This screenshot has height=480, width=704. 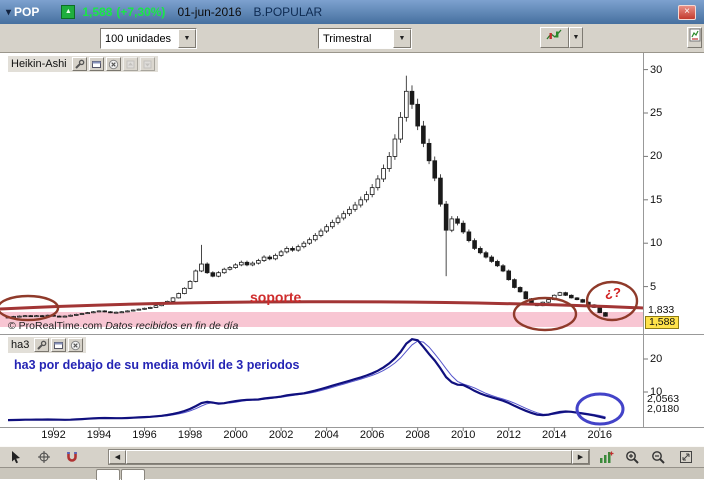 What do you see at coordinates (141, 12) in the screenshot?
I see `price-change: (+7,30%)` at bounding box center [141, 12].